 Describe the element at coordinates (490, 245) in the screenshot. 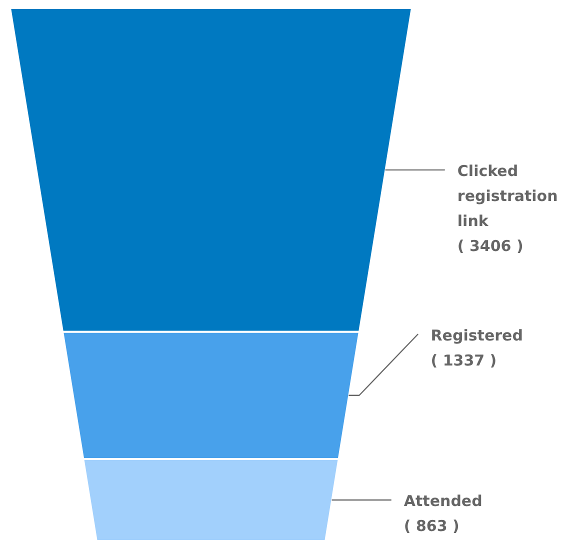

I see `data-label: ( 3406 )` at that location.